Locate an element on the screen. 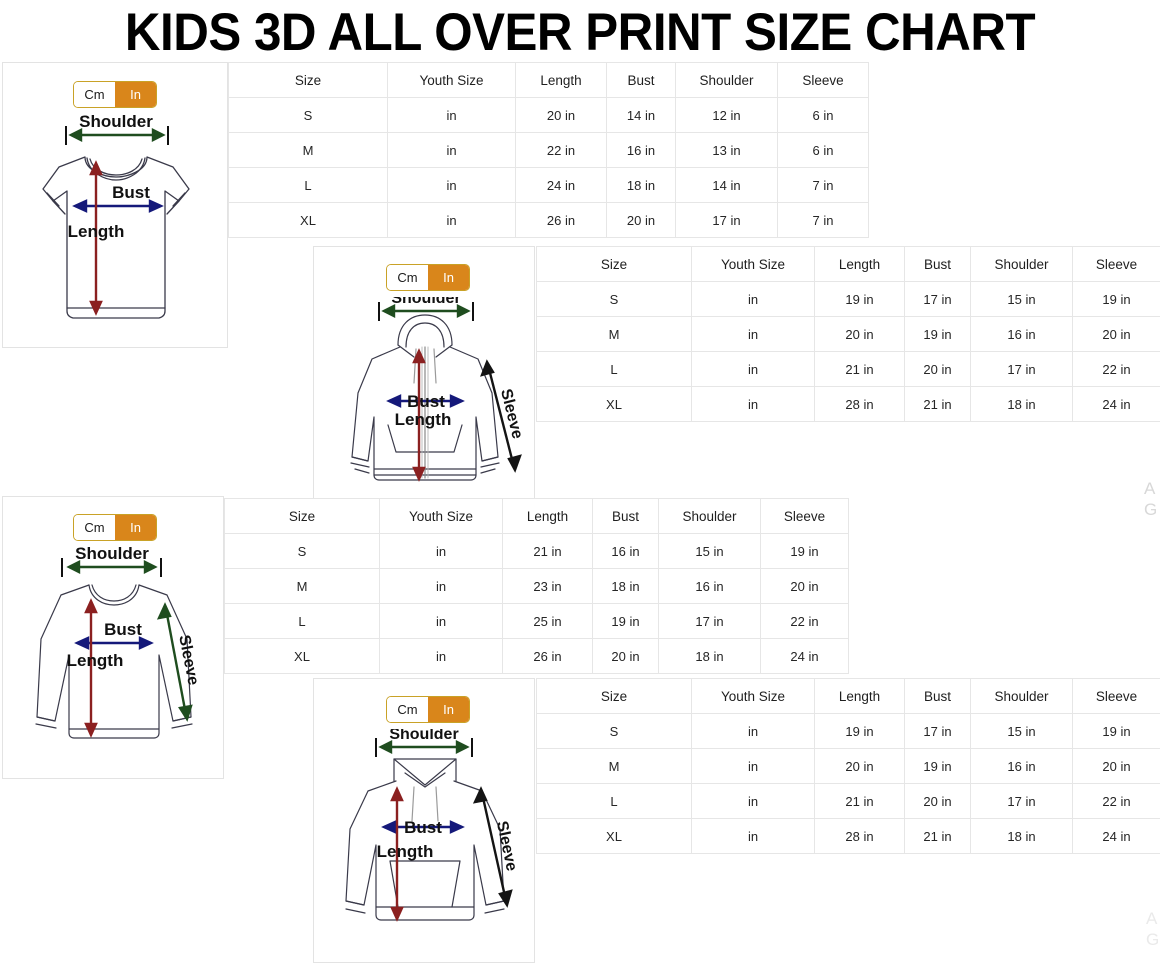  cell-size: L is located at coordinates (302, 621).